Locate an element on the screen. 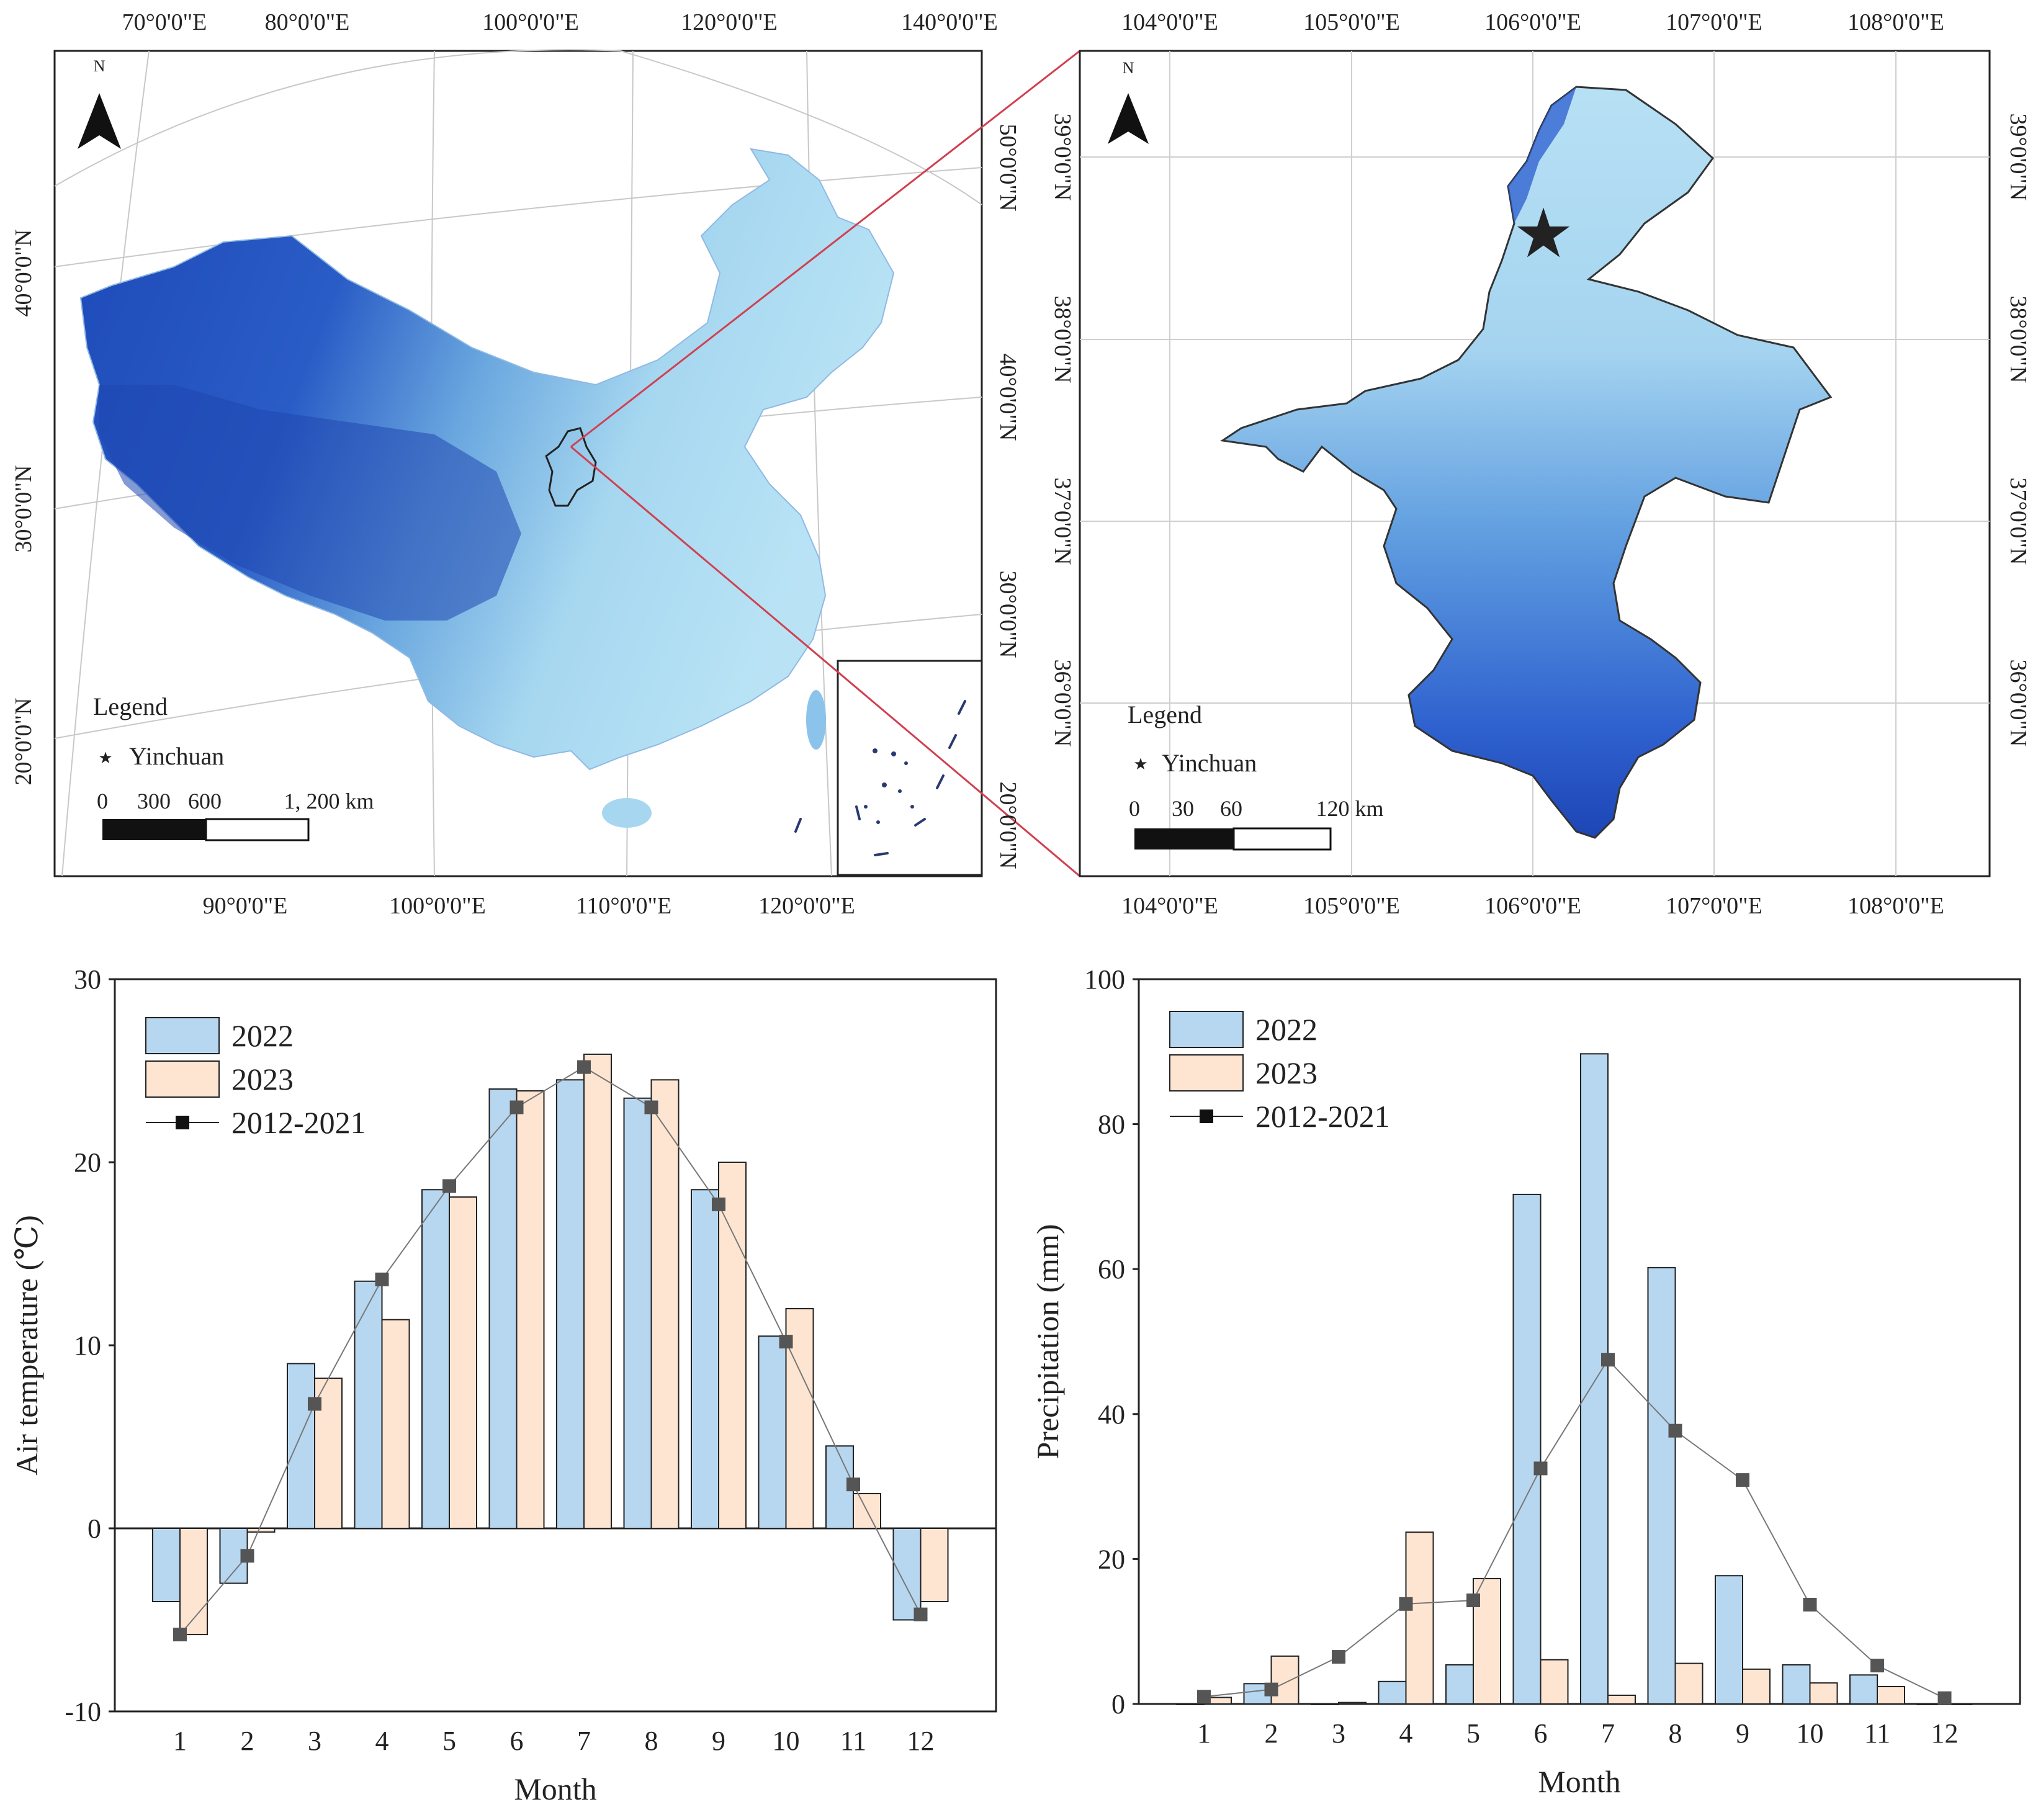  ningxia-scale-bar: 0 30 60 120 km is located at coordinates (1256, 824).